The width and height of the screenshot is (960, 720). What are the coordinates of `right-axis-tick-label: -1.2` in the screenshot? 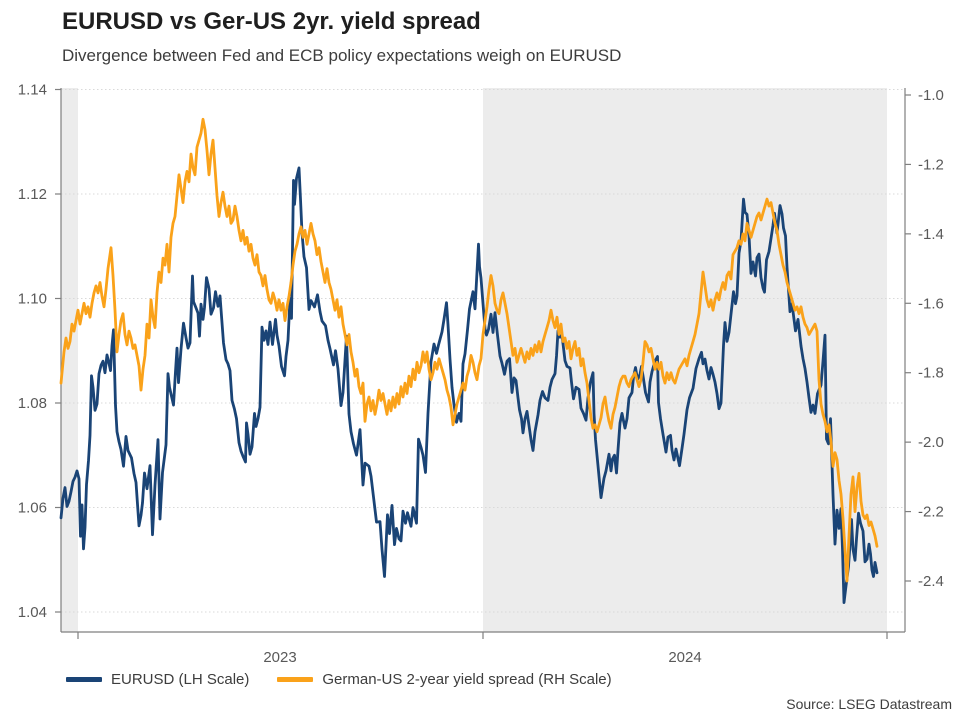 It's located at (931, 164).